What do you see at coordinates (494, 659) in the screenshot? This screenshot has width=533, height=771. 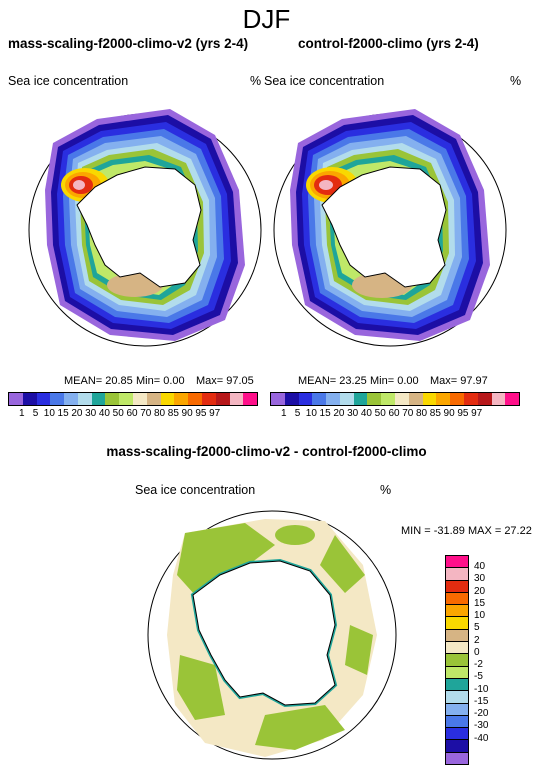 I see `diff-colorbar-labels: 40 30 20 15 10 5 2 0 -2 -5 -10 -15 -20 -30 -40` at bounding box center [494, 659].